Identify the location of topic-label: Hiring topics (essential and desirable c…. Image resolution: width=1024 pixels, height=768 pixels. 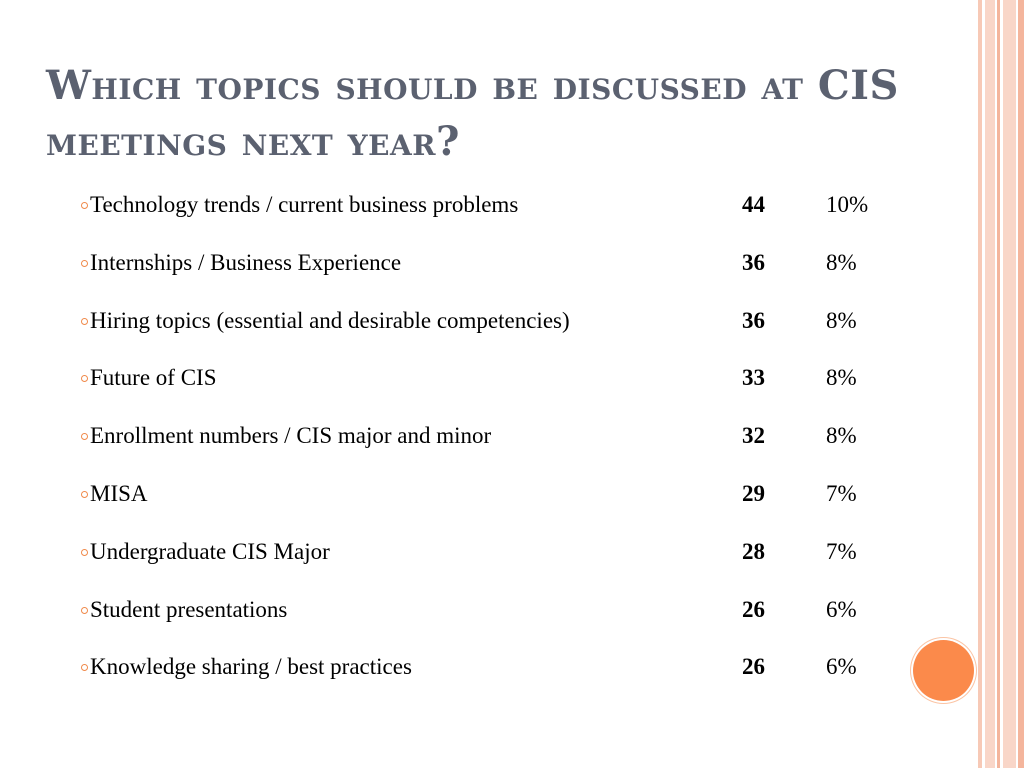
(330, 320).